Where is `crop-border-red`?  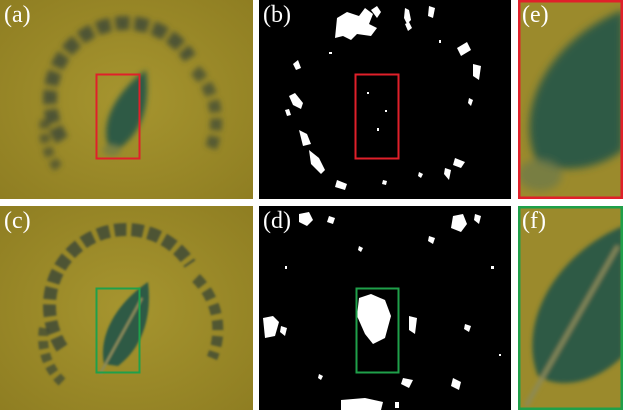 crop-border-red is located at coordinates (570, 99).